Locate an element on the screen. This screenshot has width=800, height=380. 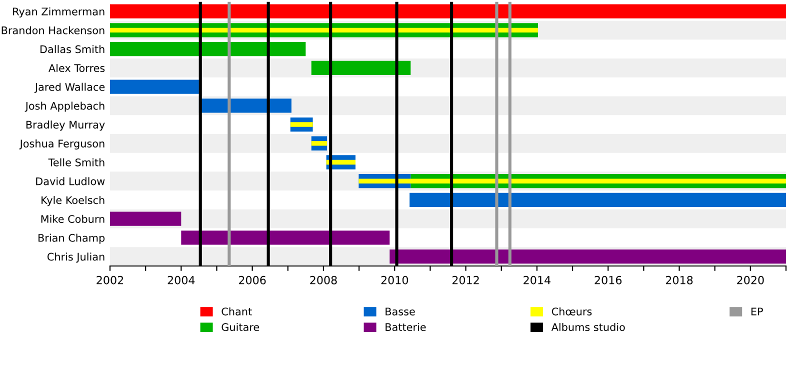
y-tick-label: Brandon Hackenson is located at coordinates (53, 30).